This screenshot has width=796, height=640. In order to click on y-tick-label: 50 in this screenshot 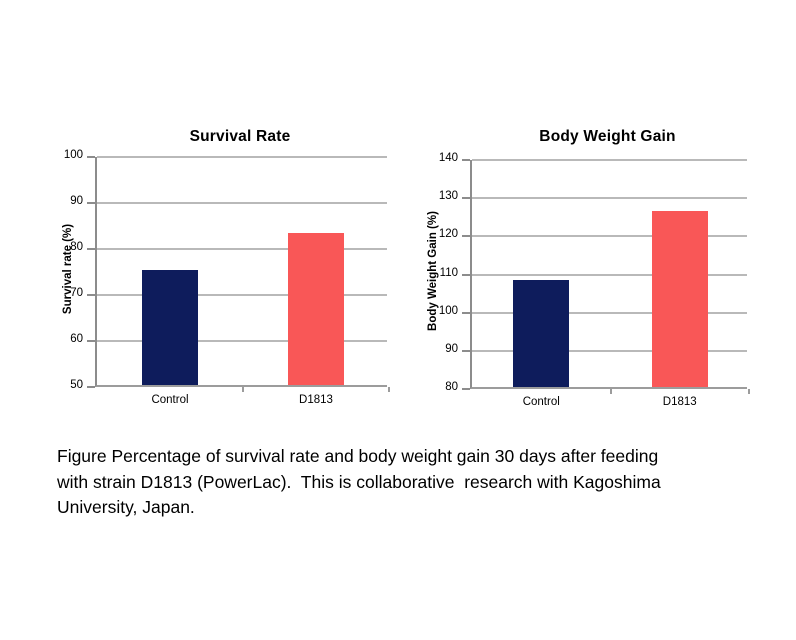, I will do `click(76, 385)`.